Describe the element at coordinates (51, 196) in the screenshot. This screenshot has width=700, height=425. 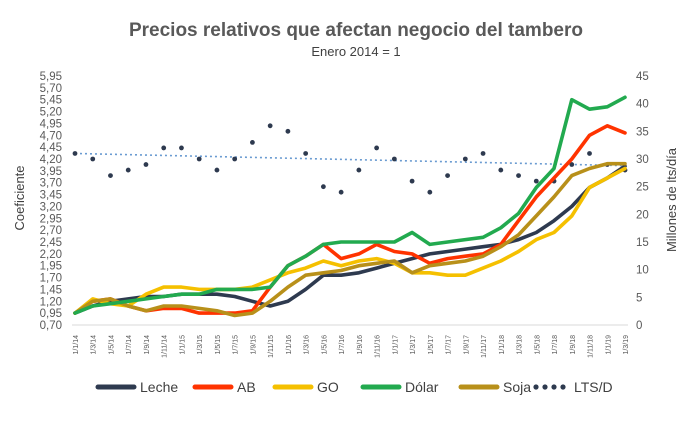
I see `y-tick-label: 3,45` at that location.